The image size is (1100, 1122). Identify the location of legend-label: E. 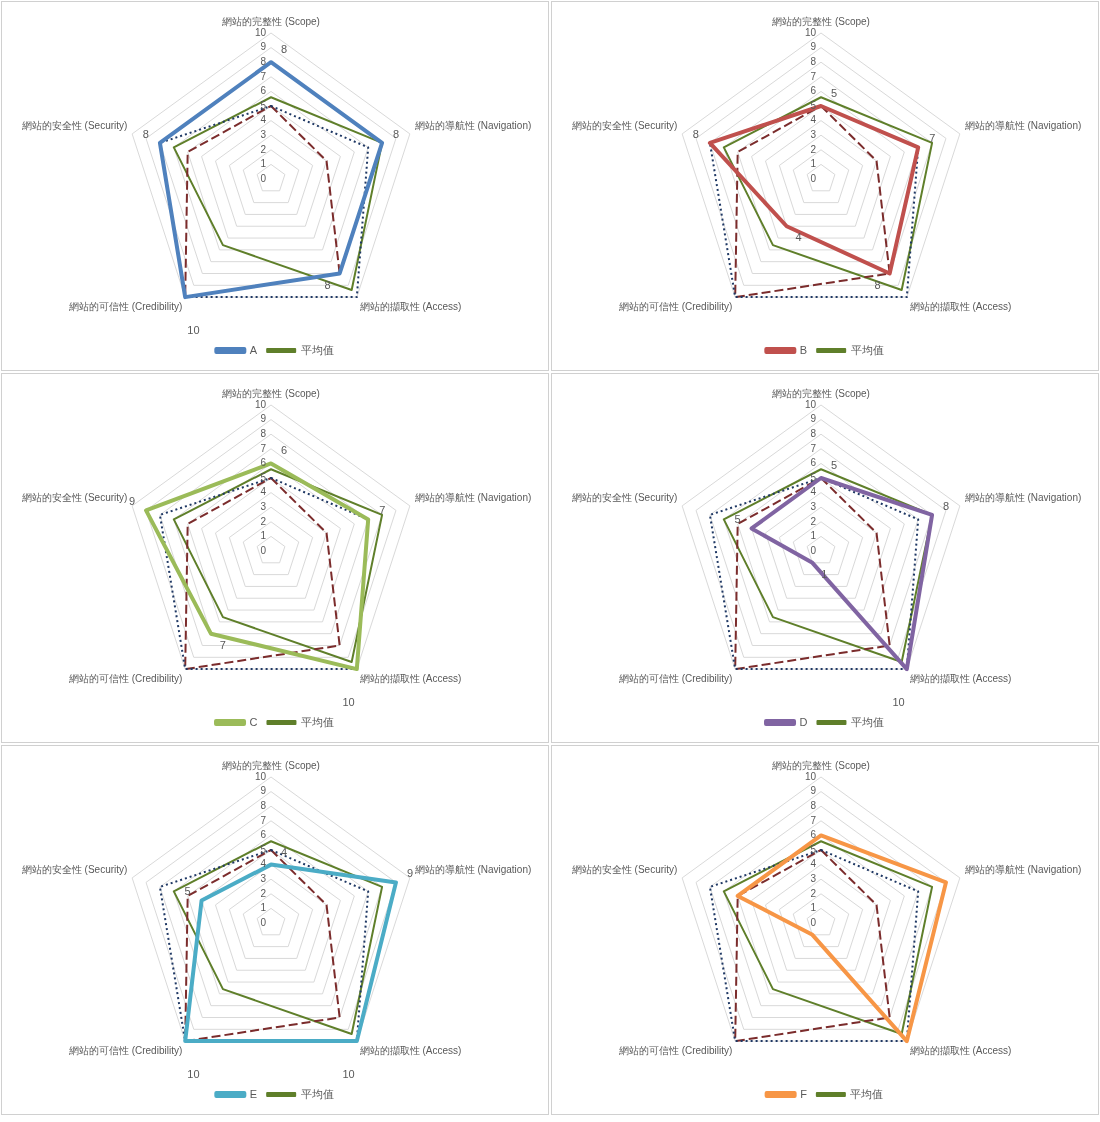
(253, 1093).